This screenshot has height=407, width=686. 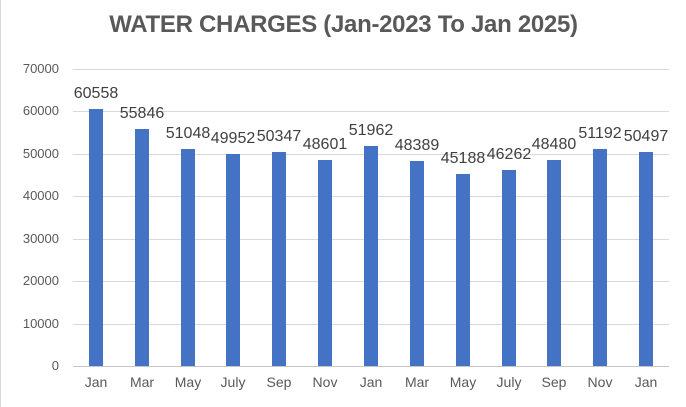 I want to click on y-axis-tick-label: 30000, so click(x=40, y=238).